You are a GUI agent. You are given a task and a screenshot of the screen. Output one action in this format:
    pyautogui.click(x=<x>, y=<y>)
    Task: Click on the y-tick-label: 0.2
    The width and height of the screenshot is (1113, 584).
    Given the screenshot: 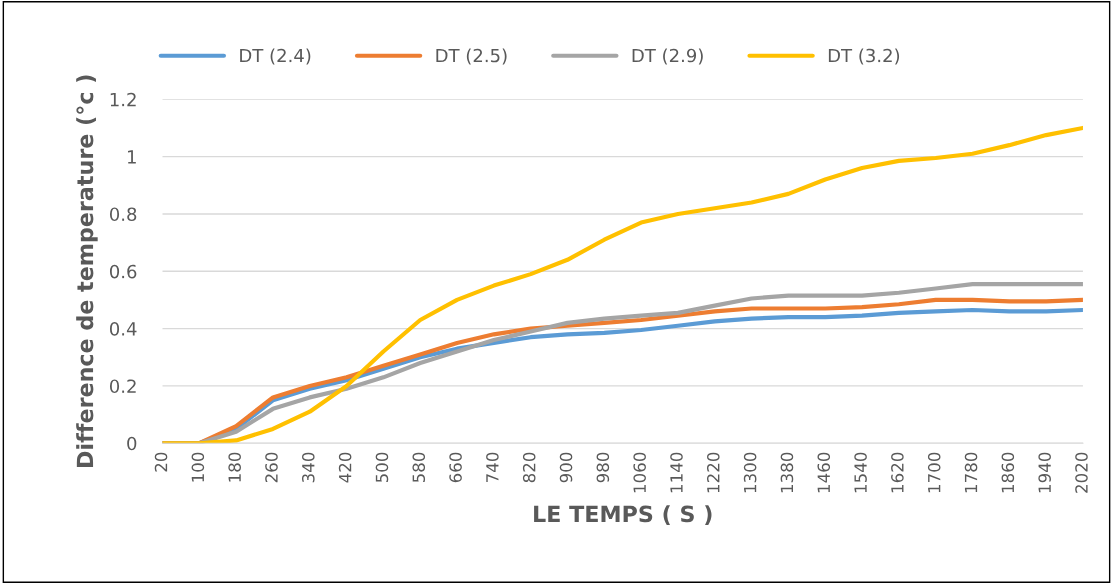 What is the action you would take?
    pyautogui.click(x=122, y=386)
    